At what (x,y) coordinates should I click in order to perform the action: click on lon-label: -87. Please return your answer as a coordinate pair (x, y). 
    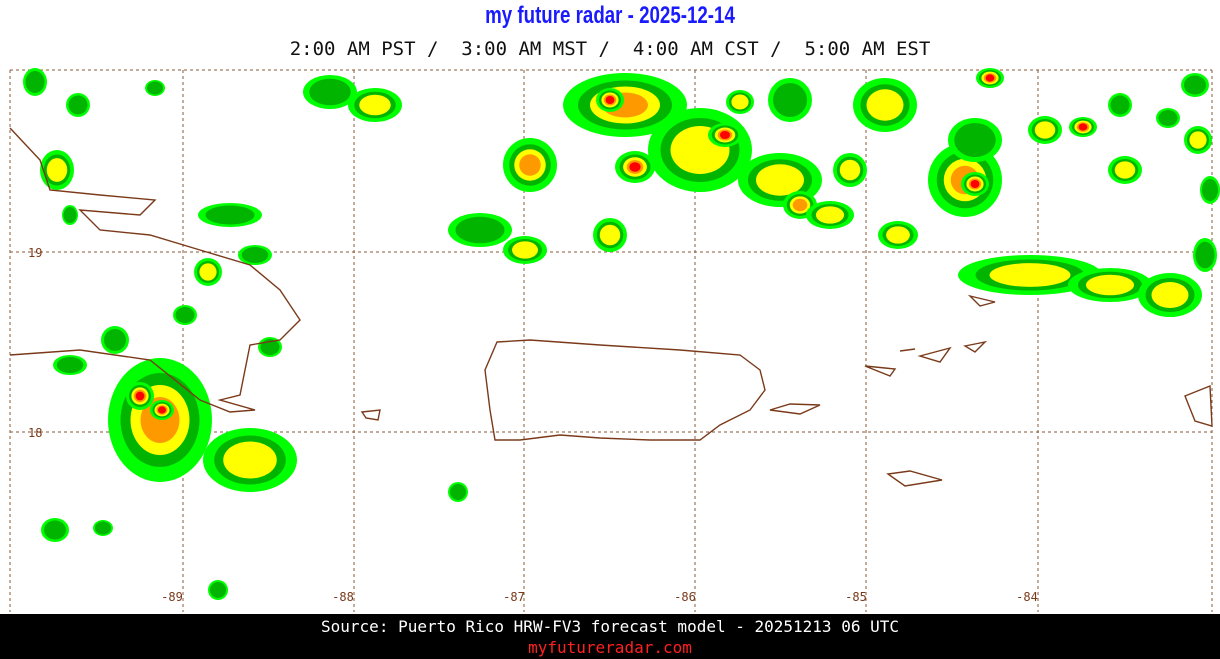
    Looking at the image, I should click on (514, 597).